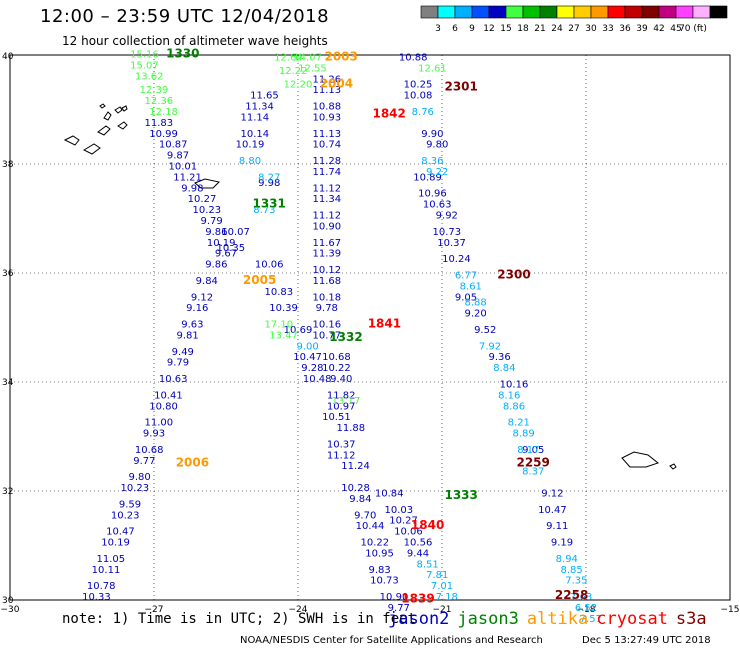 This screenshot has height=650, width=740. Describe the element at coordinates (519, 423) in the screenshot. I see `swh-point-label: 8.21` at that location.